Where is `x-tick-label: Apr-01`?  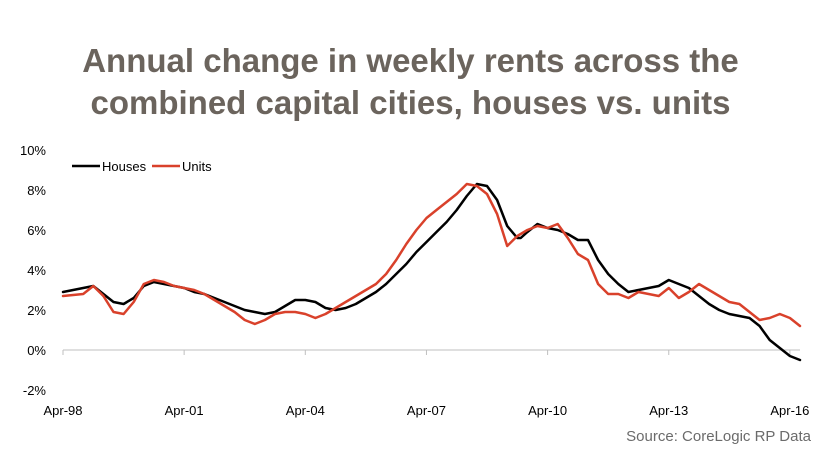 x-tick-label: Apr-01 is located at coordinates (184, 410).